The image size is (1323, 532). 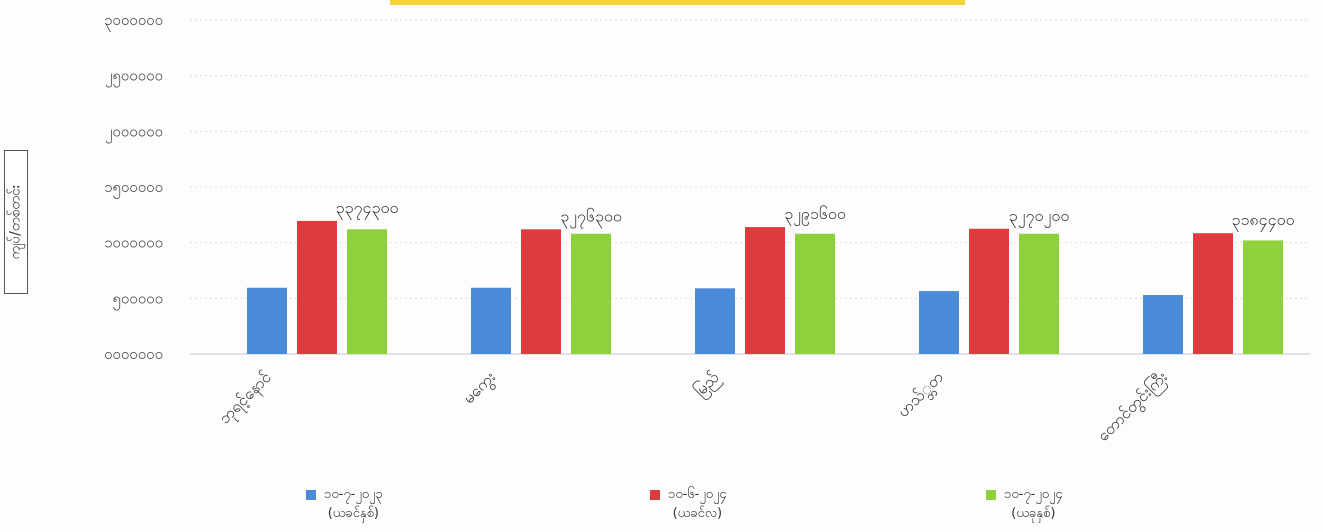 What do you see at coordinates (480, 388) in the screenshot?
I see `x-tick-label: မကွေး` at bounding box center [480, 388].